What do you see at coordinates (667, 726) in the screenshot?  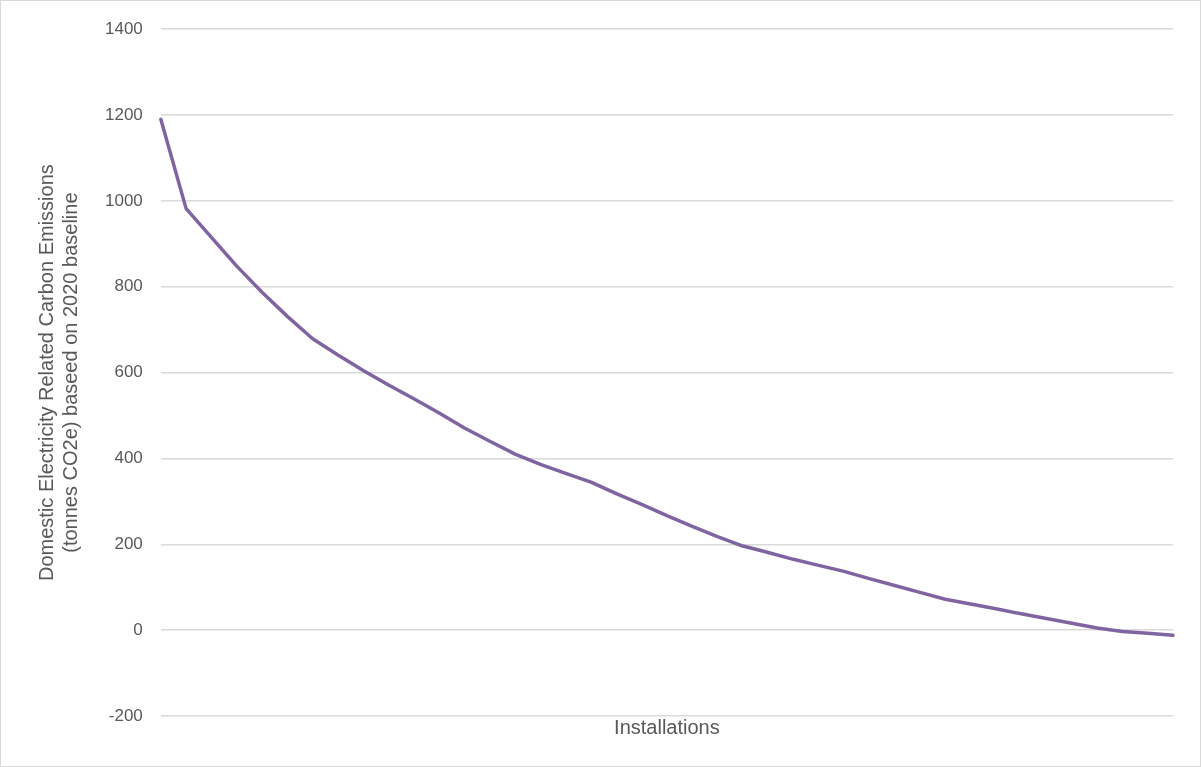 I see `x-axis-title: Installations` at bounding box center [667, 726].